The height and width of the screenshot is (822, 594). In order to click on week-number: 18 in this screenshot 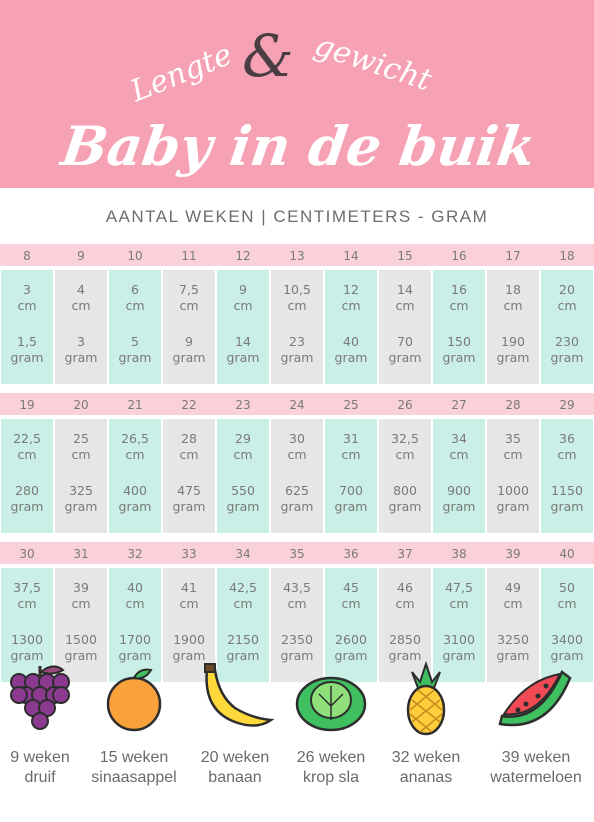, I will do `click(567, 256)`.